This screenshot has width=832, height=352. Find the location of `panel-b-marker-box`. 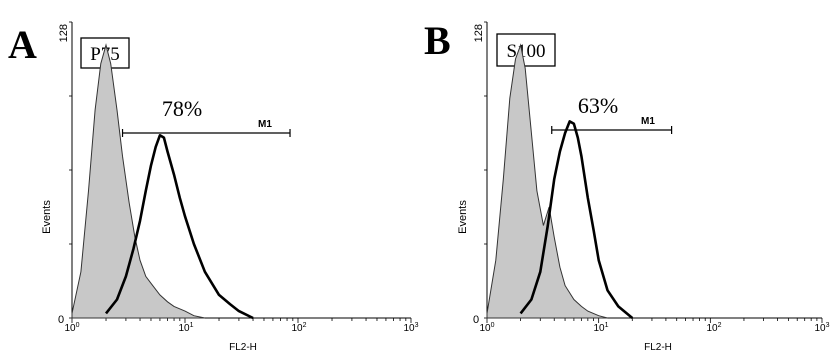

panel-b-marker-box is located at coordinates (526, 50).